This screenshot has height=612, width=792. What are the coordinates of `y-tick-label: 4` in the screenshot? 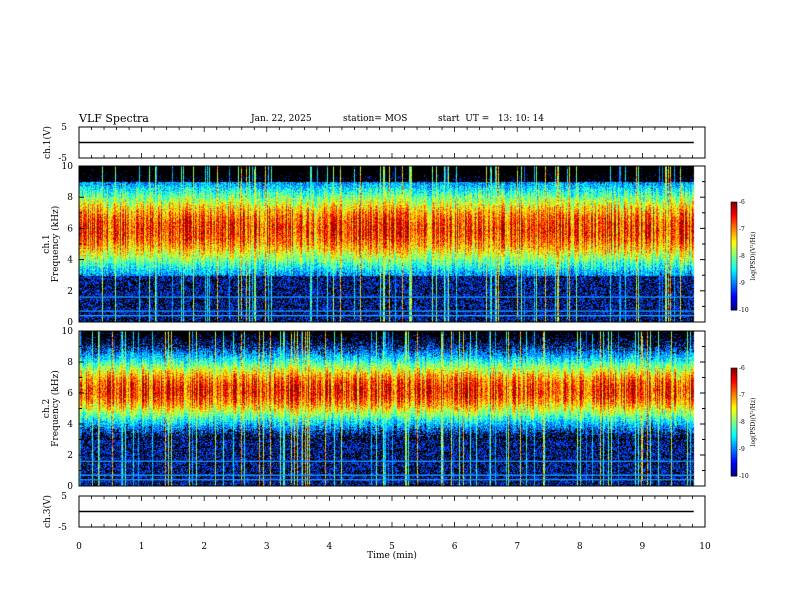 It's located at (70, 261).